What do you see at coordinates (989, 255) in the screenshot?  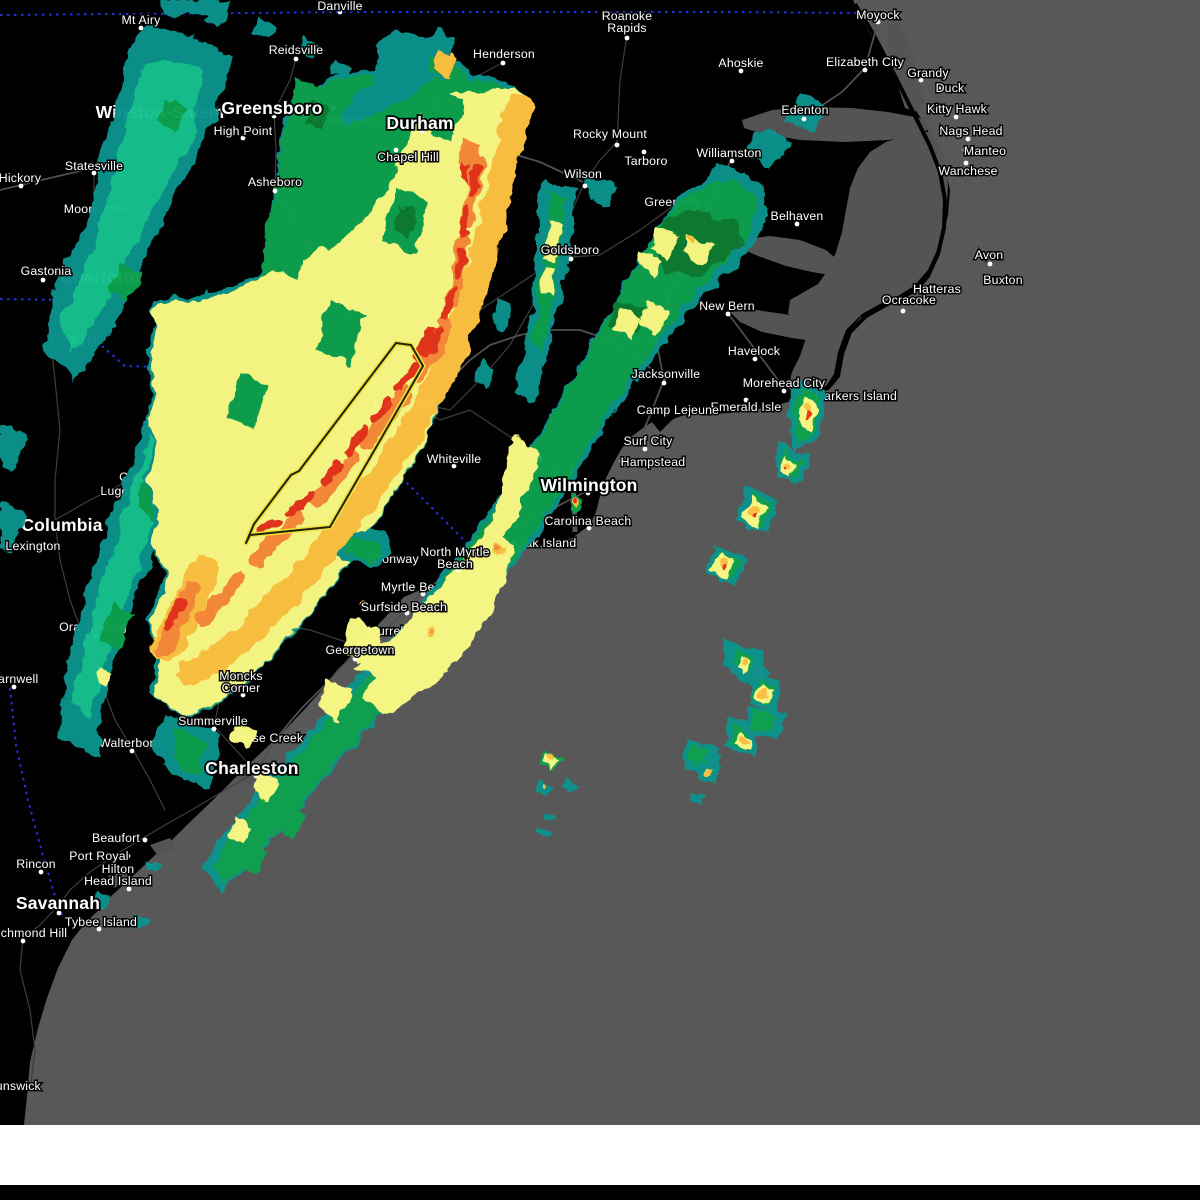 I see `city-name: Avon` at bounding box center [989, 255].